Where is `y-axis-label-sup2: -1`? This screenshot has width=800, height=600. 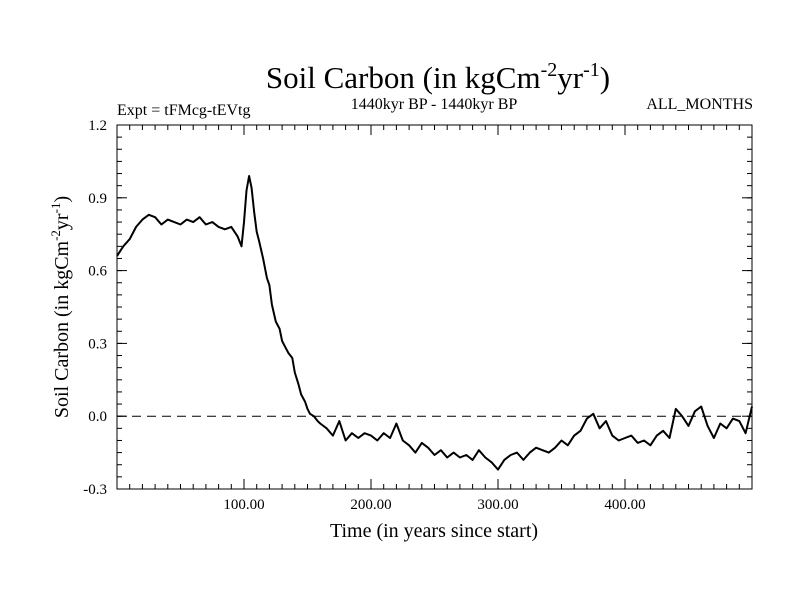 y-axis-label-sup2: -1 is located at coordinates (55, 208).